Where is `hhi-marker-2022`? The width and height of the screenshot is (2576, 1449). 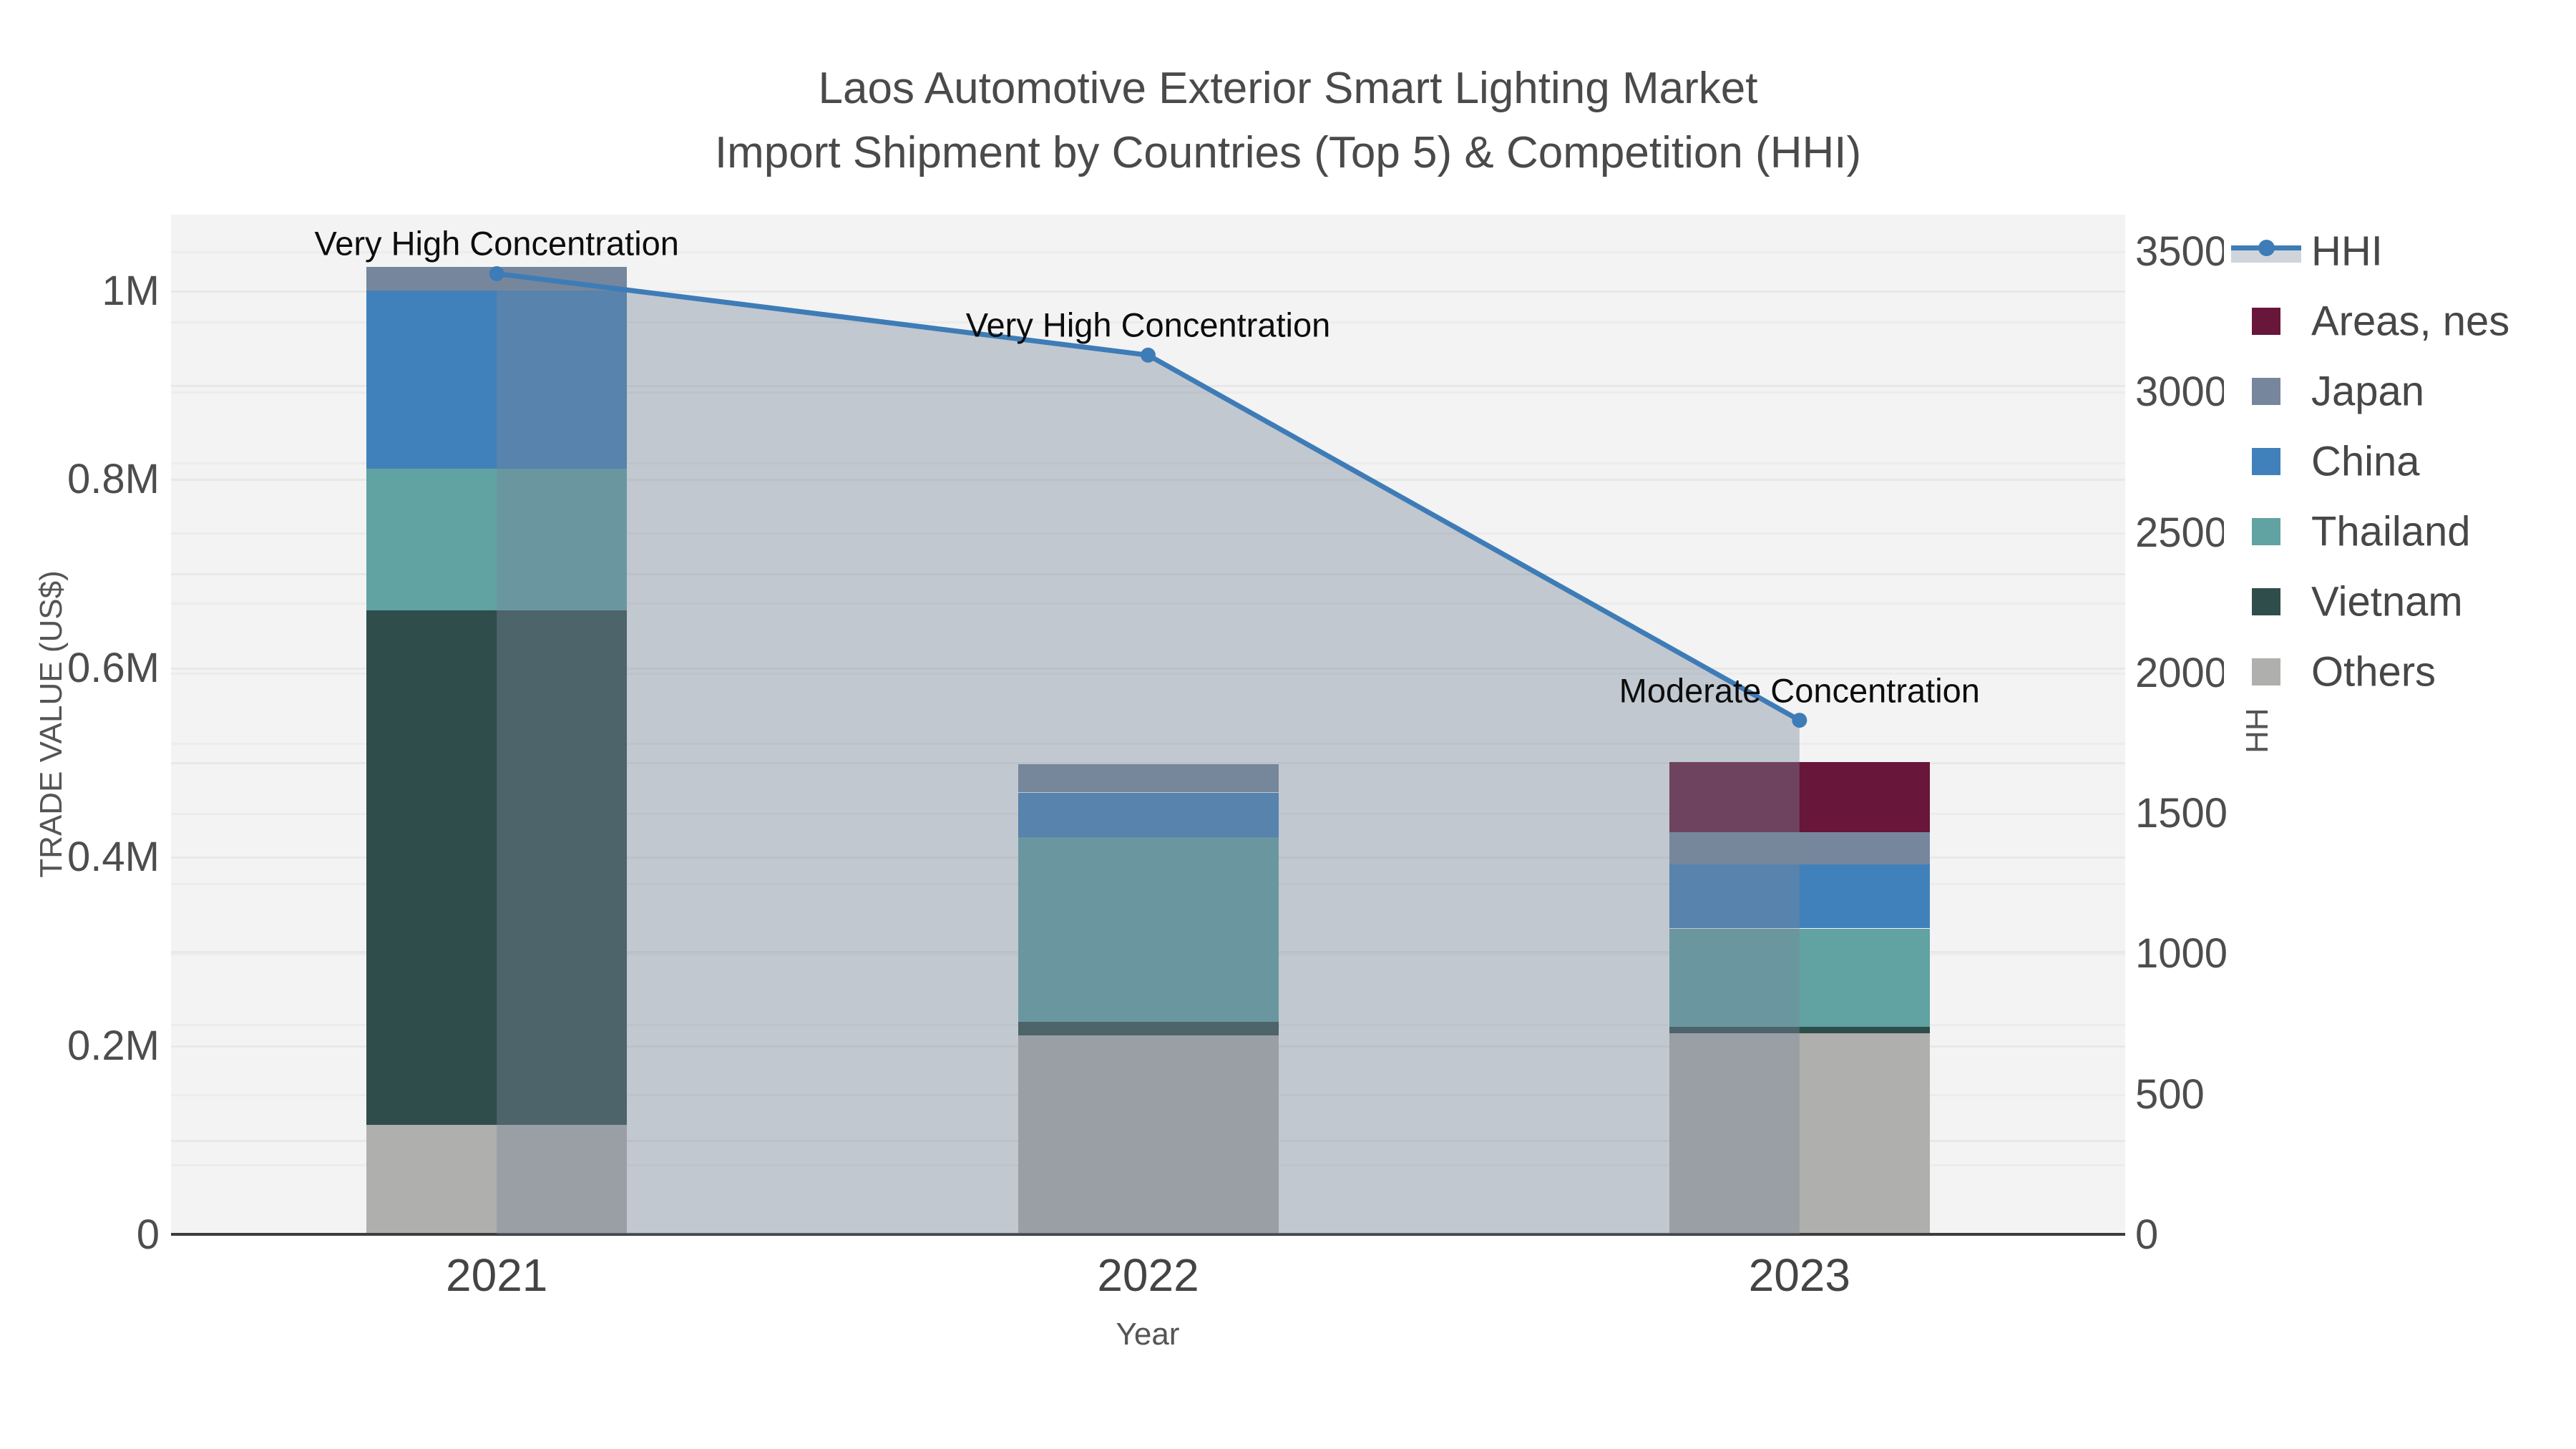 hhi-marker-2022 is located at coordinates (1148, 355).